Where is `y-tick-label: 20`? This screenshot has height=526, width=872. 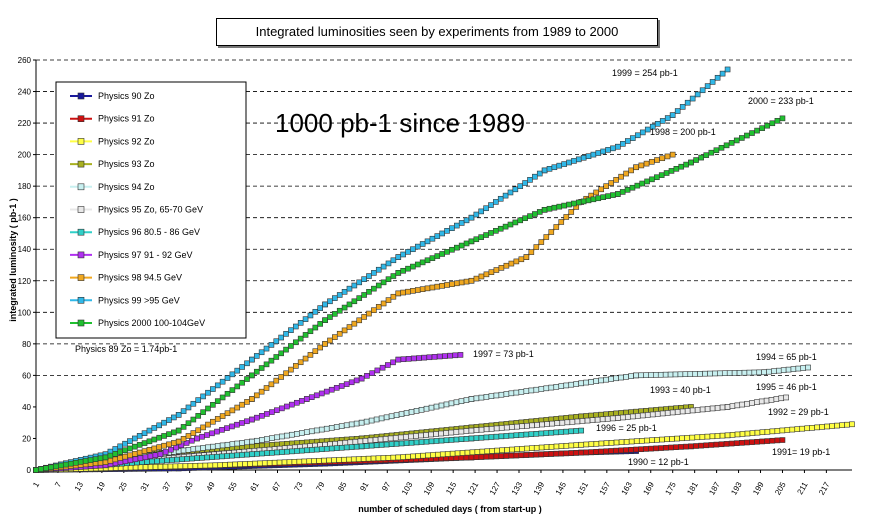
y-tick-label: 20 is located at coordinates (26, 438).